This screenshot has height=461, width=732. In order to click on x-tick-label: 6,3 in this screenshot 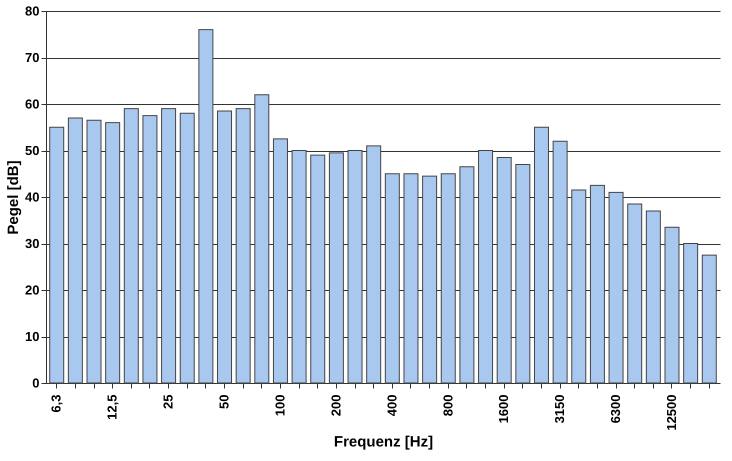, I will do `click(56, 403)`.